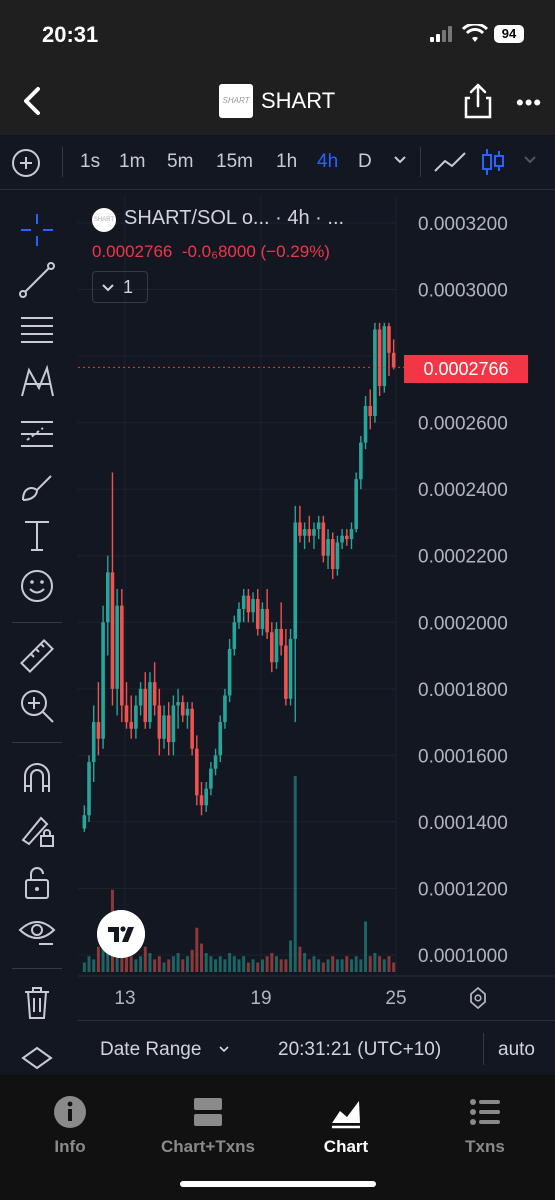 The image size is (555, 1200). I want to click on auto-scale-button: auto, so click(516, 1049).